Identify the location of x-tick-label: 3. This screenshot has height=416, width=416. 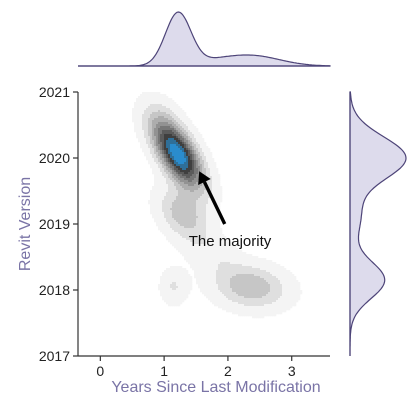
(292, 371).